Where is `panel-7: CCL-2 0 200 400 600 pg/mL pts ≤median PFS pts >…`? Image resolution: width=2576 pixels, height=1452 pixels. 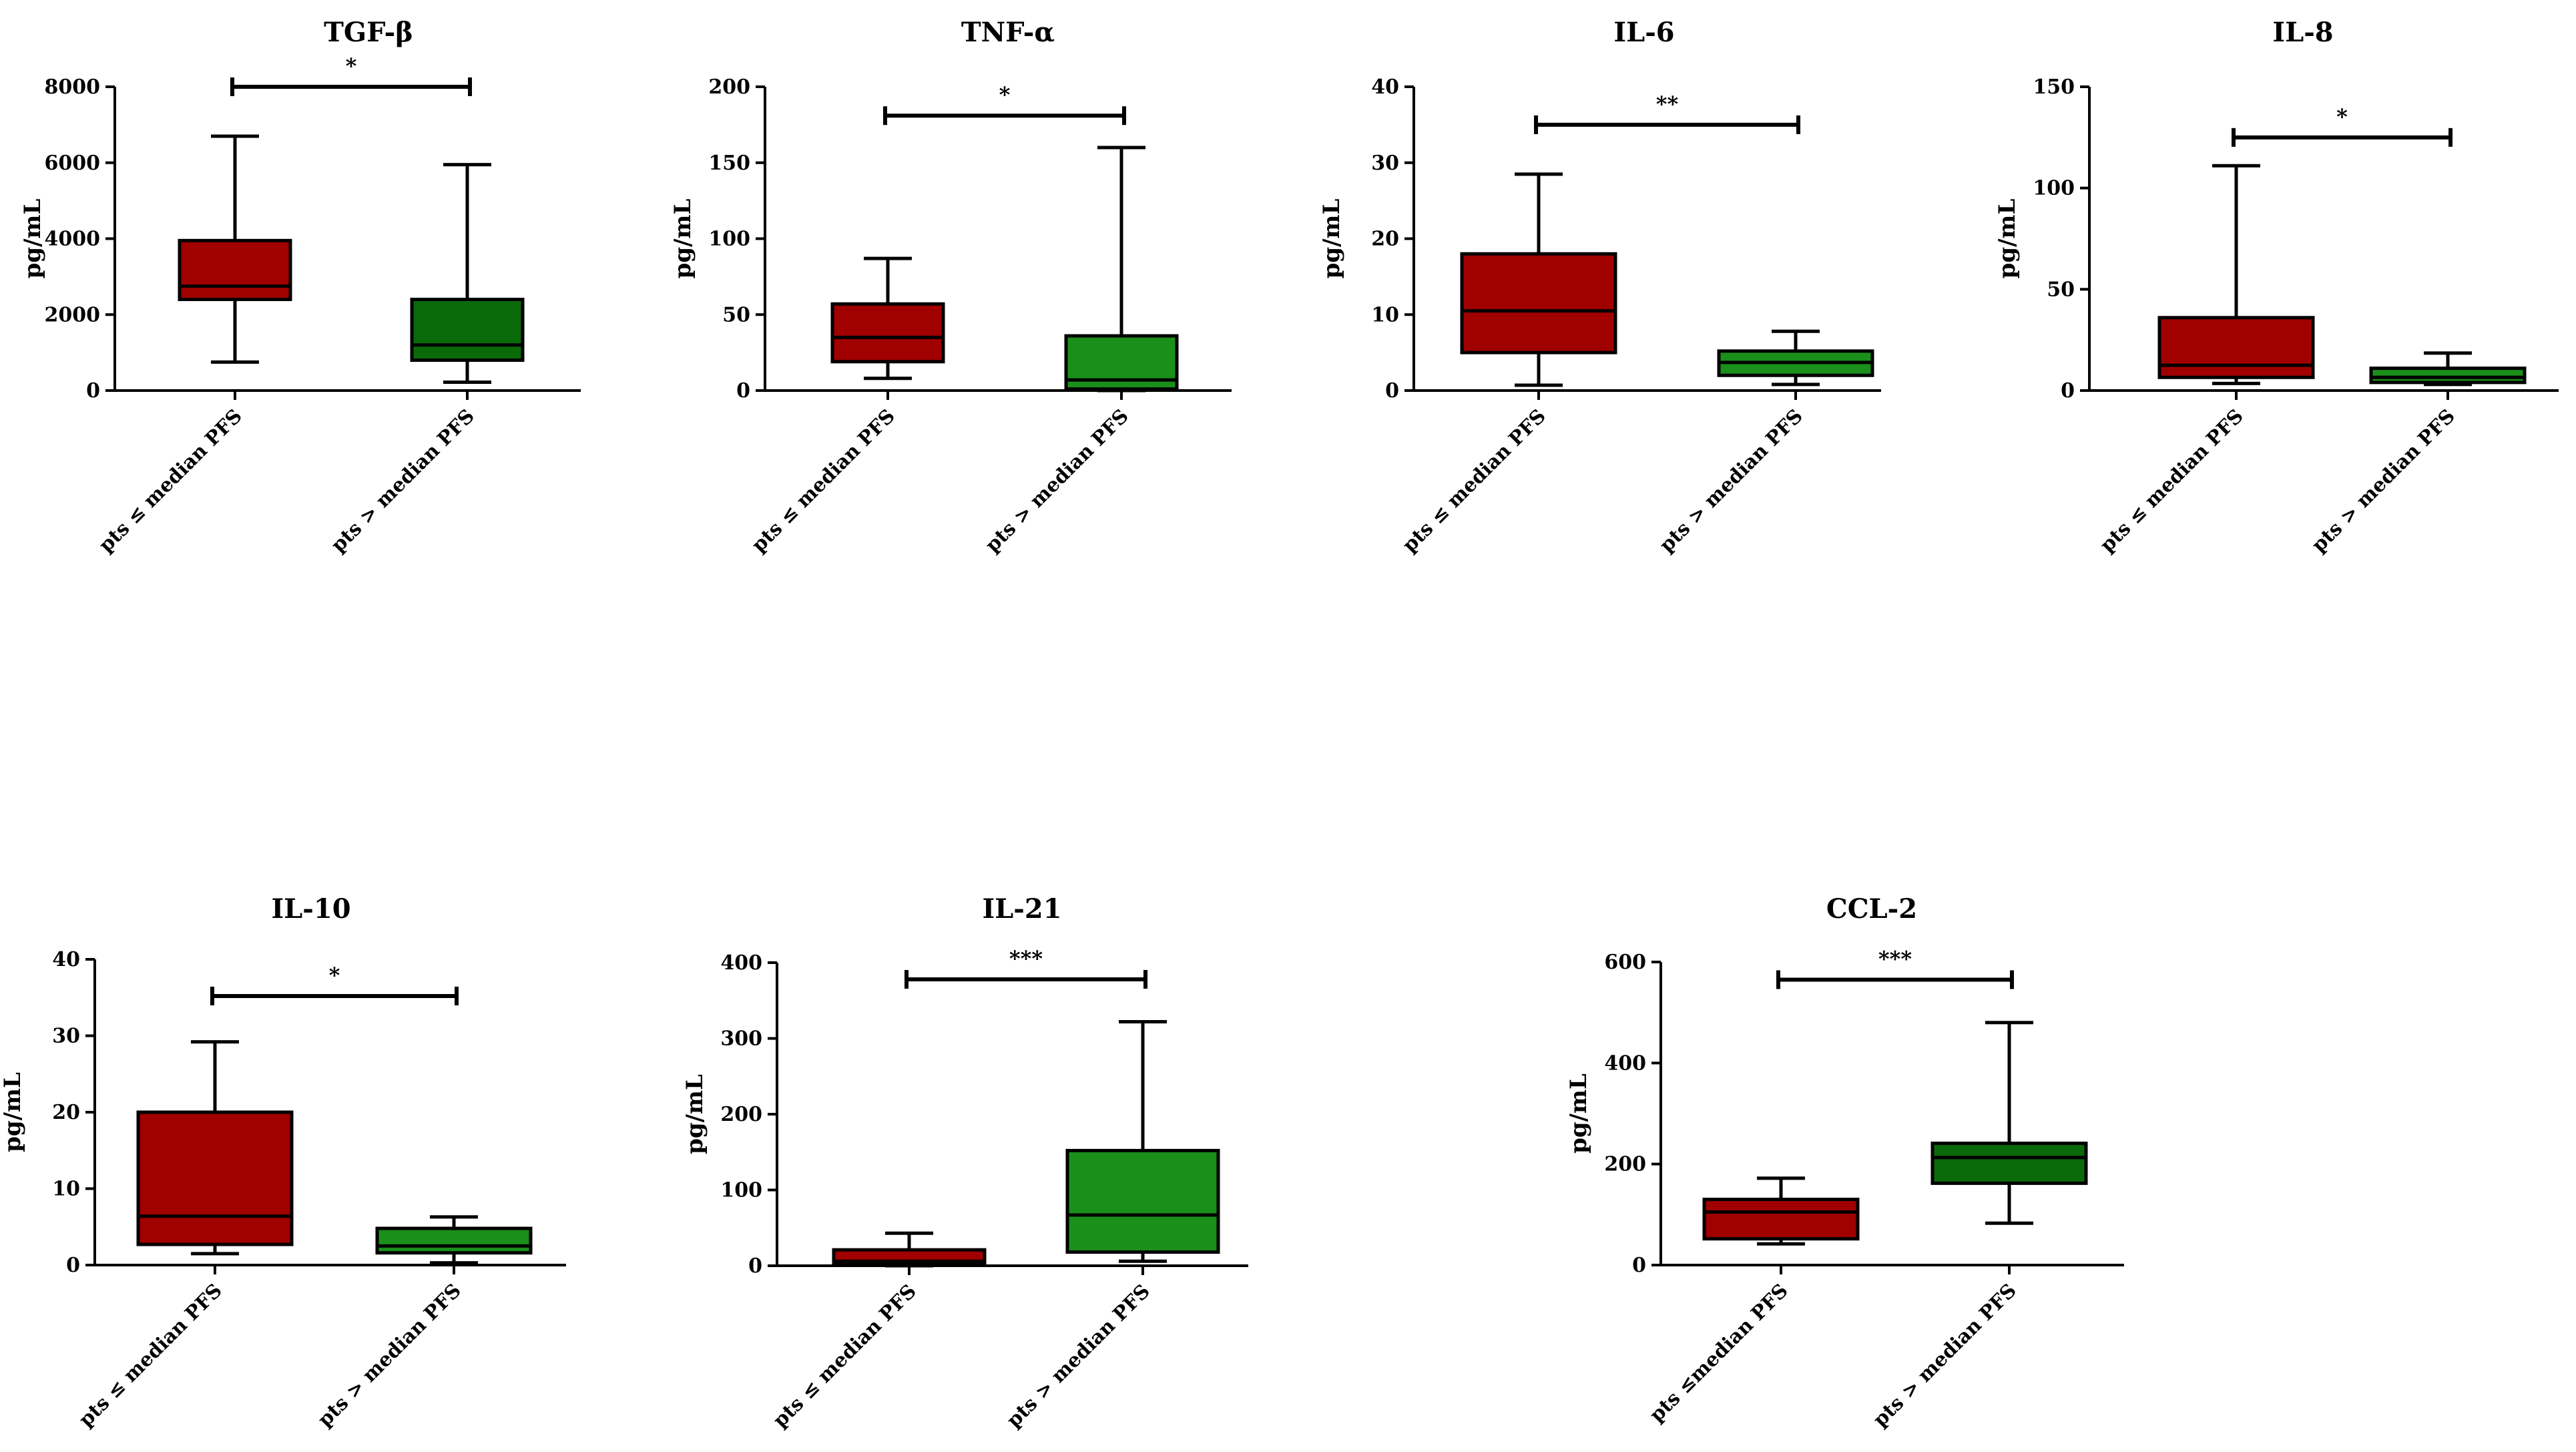 panel-7: CCL-2 0 200 400 600 pg/mL pts ≤median PFS pts >… is located at coordinates (1844, 1162).